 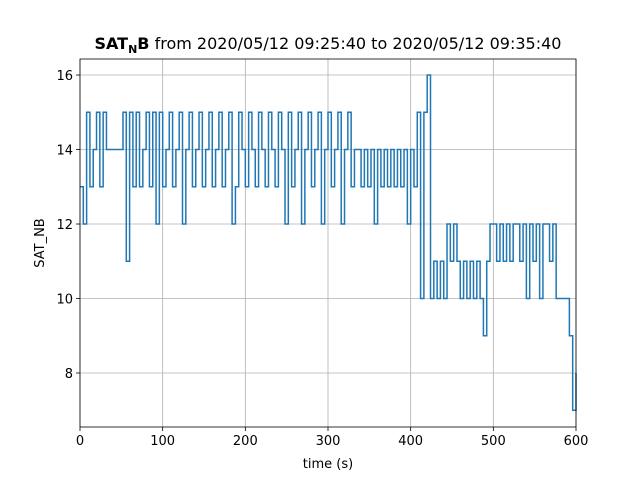 I want to click on x-tick-label: 0, so click(x=80, y=441).